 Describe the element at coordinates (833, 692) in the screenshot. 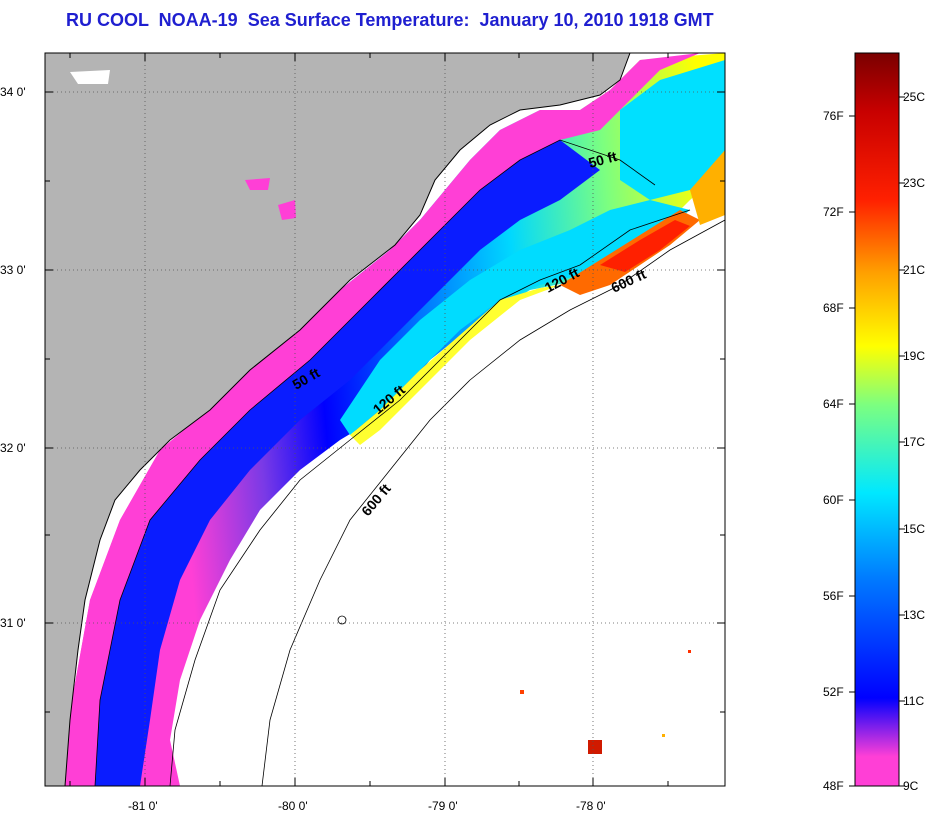

I see `colorbar-f-52: 52F` at that location.